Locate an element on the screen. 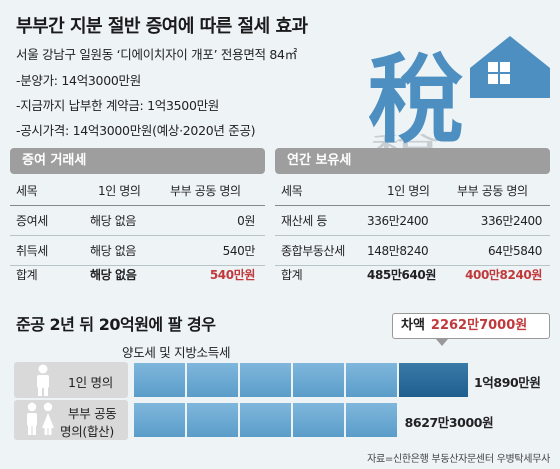  table-row: 종합부동산세 148만8240 64만5840 is located at coordinates (412, 251).